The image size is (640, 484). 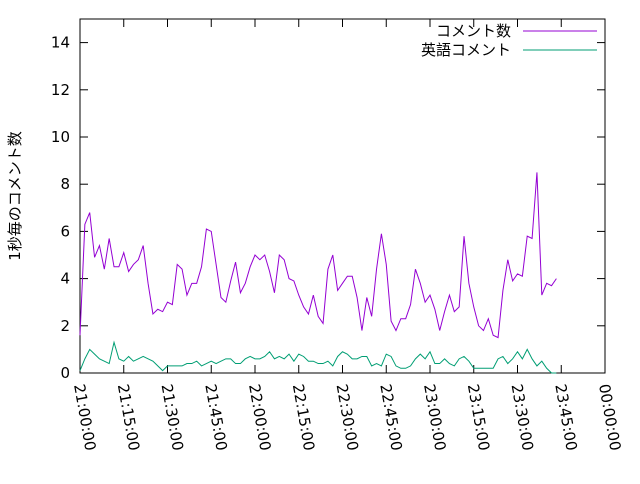 I want to click on x-tick-label: 23:30:00, so click(x=522, y=417).